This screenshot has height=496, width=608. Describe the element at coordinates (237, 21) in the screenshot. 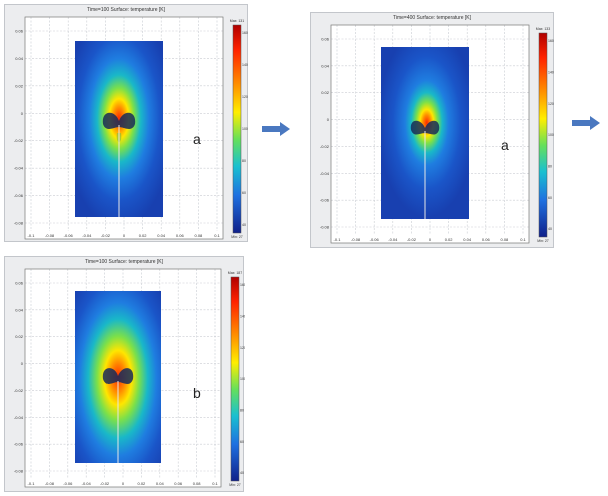

I see `colorbar-max-label: Max: 131` at that location.